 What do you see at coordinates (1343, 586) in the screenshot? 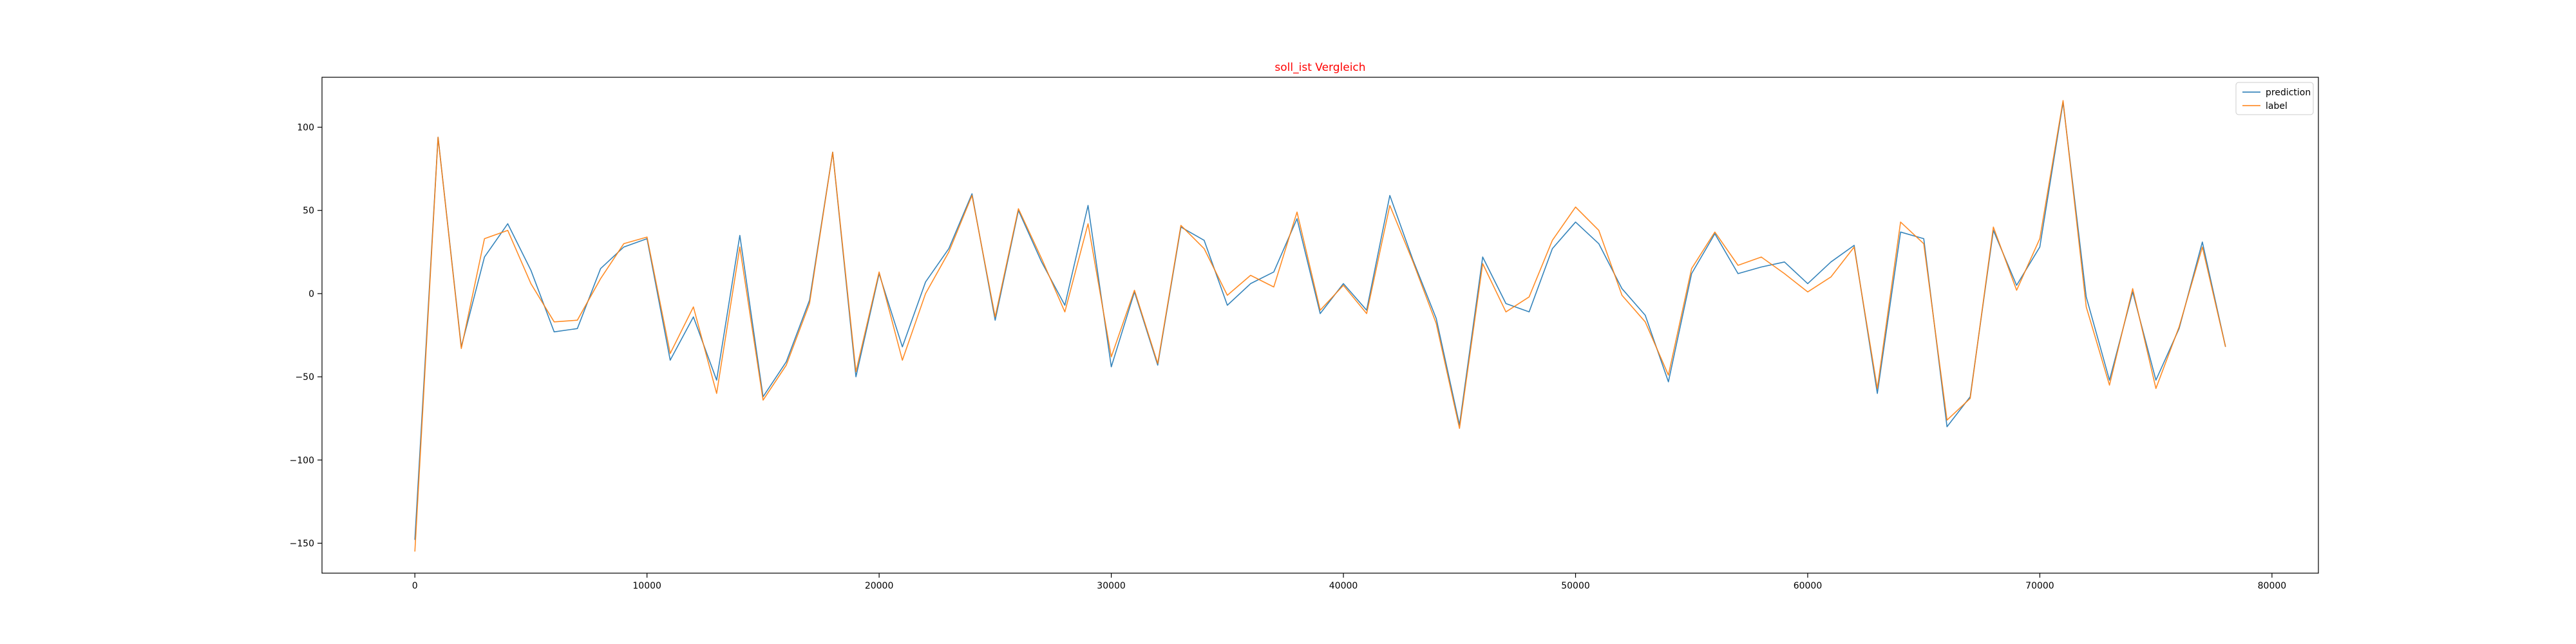
I see `x-tick-label: 40000` at bounding box center [1343, 586].